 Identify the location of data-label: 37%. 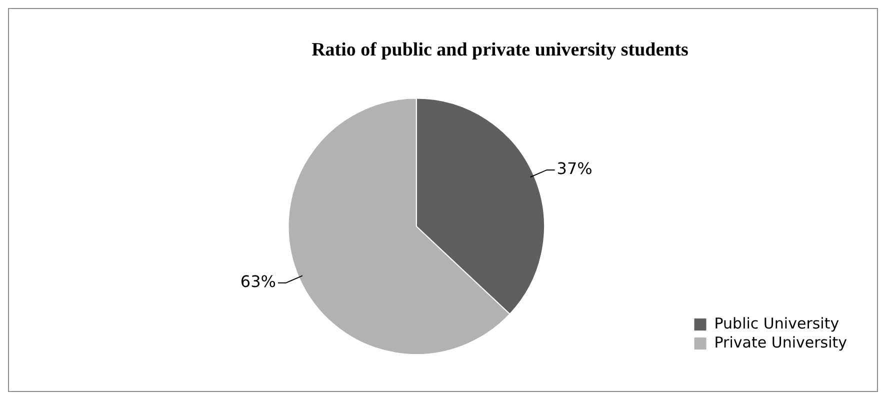
(574, 168).